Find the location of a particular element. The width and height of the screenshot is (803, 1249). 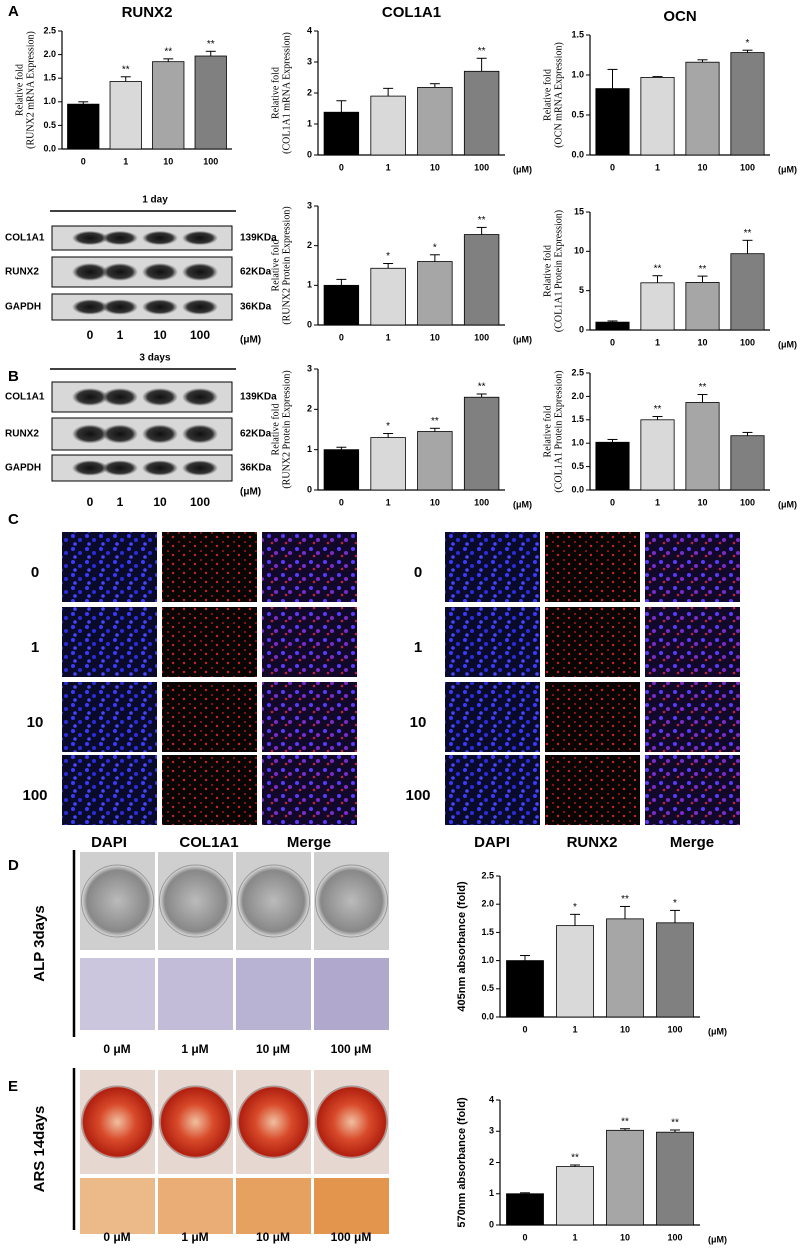

panel-label: E is located at coordinates (13, 1086).